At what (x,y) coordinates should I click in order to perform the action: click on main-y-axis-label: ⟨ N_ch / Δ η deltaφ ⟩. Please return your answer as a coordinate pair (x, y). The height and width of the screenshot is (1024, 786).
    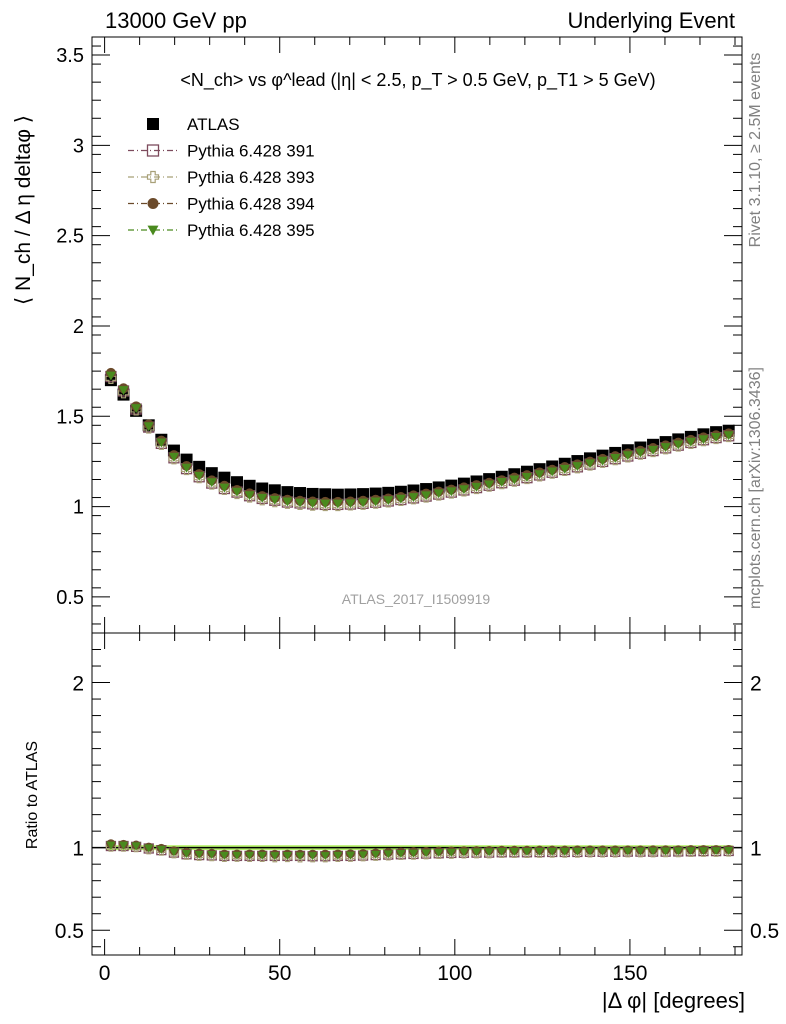
    Looking at the image, I should click on (23, 210).